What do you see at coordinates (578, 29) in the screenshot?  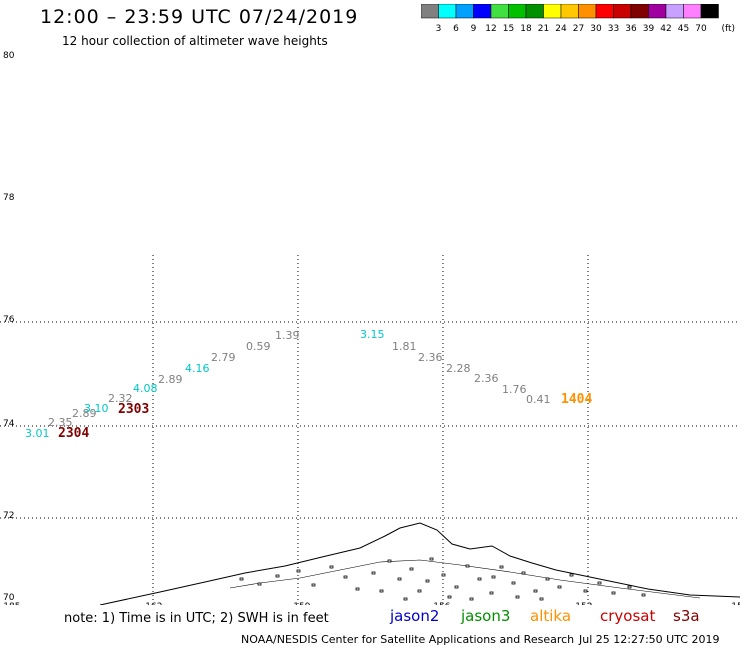 I see `colorbar-tick-label: 27` at bounding box center [578, 29].